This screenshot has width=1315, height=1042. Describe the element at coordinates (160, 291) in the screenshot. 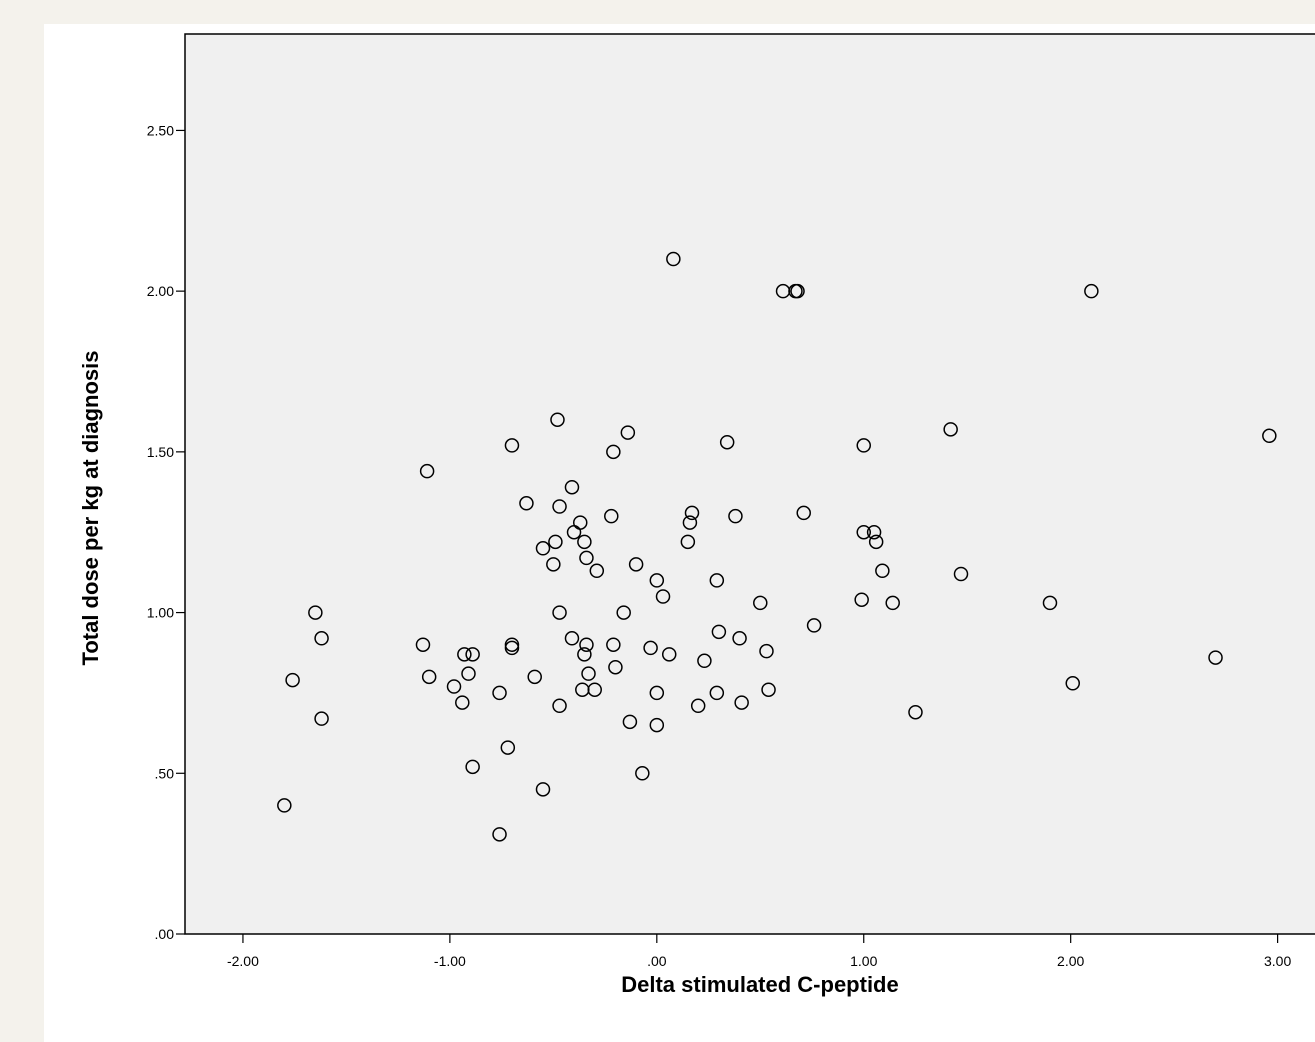

I see `y-tick-label: 2.00` at that location.